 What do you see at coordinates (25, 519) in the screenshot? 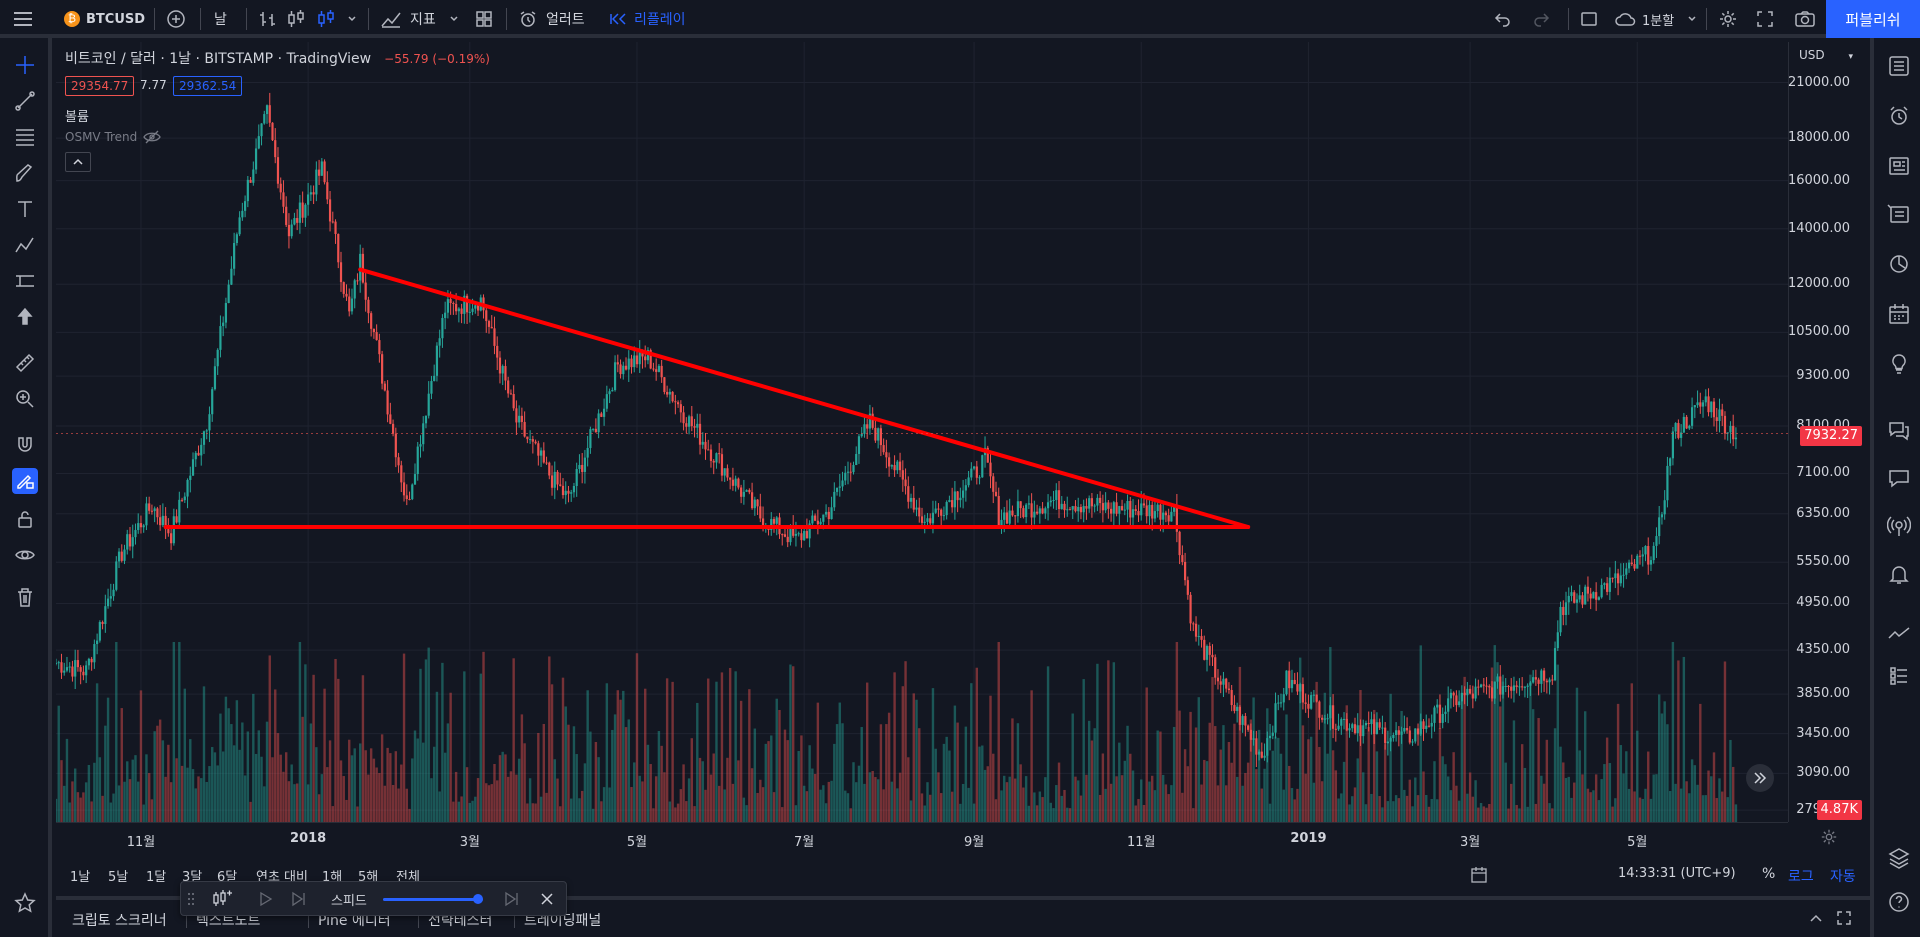
I see `lock-icon` at bounding box center [25, 519].